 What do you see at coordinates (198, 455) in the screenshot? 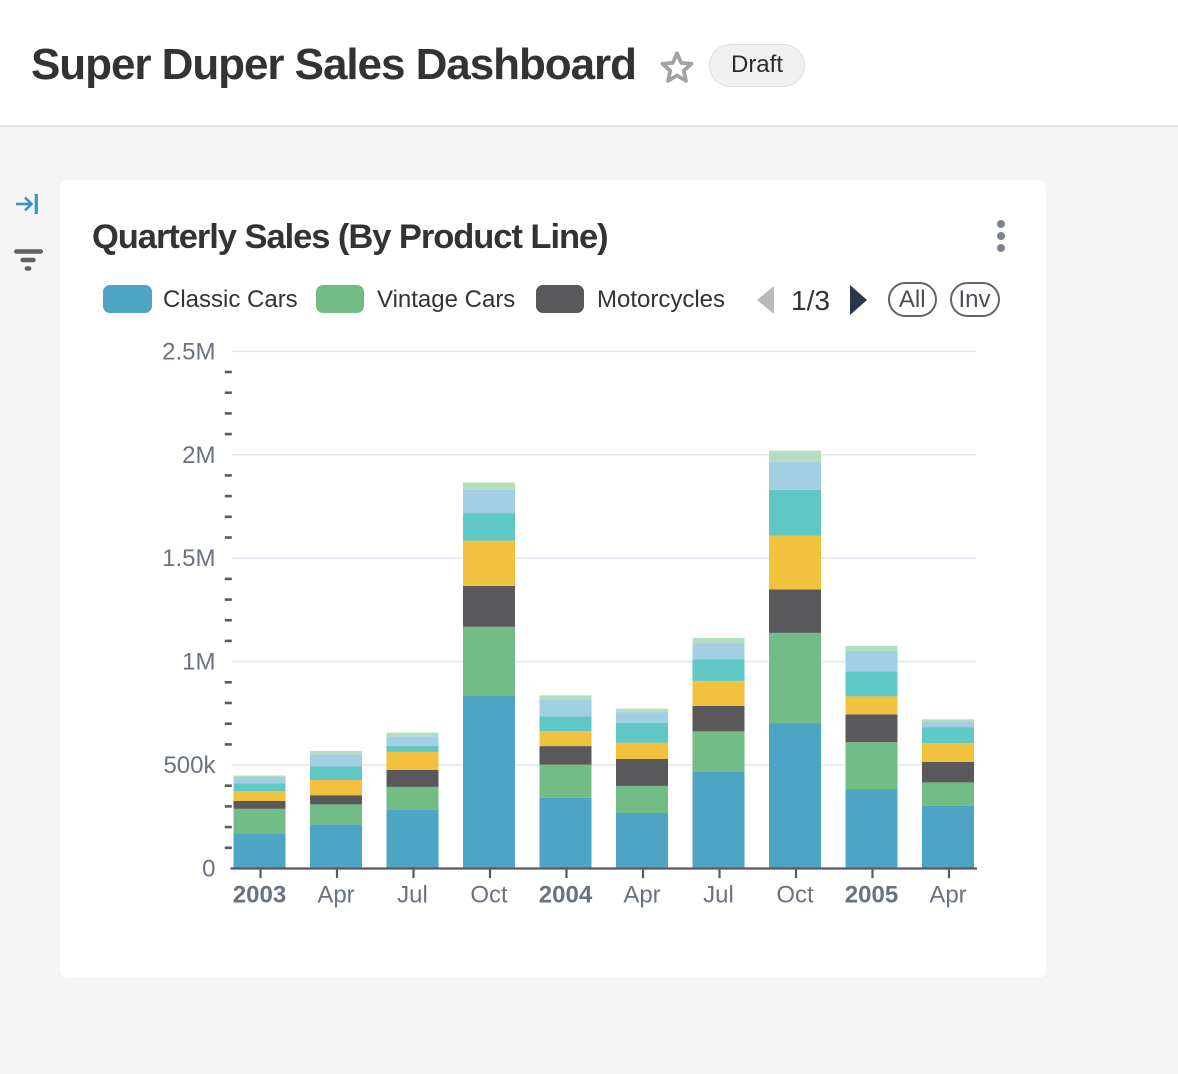
I see `svg-text: 2M` at bounding box center [198, 455].